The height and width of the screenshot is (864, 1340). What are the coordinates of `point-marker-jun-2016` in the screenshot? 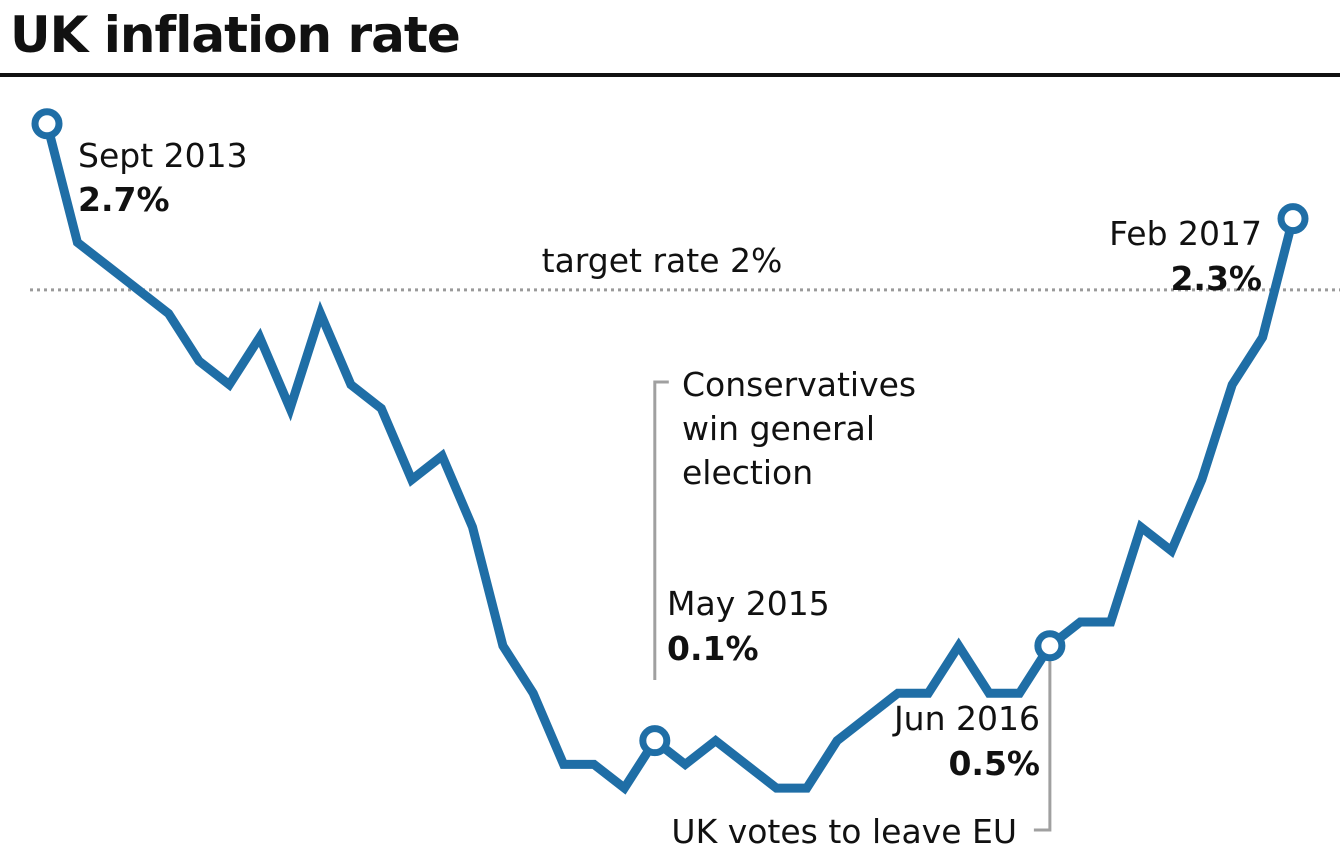 It's located at (1050, 646).